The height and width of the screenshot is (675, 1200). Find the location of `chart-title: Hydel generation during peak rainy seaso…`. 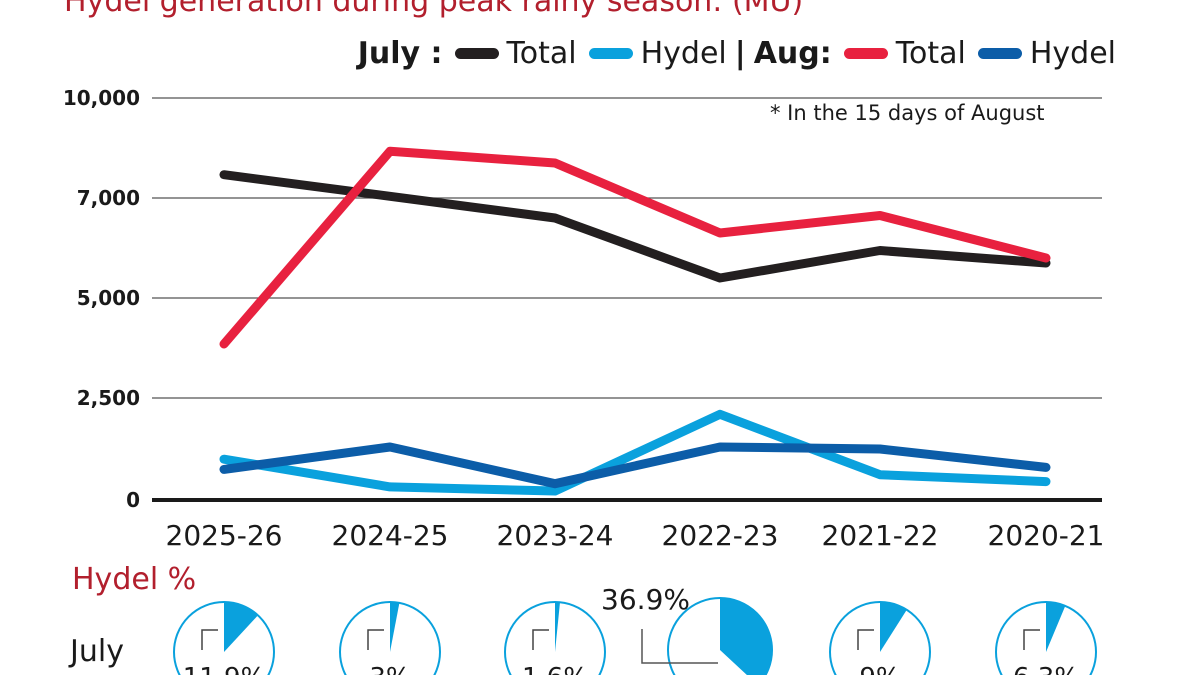

chart-title: Hydel generation during peak rainy seaso… is located at coordinates (434, 9).